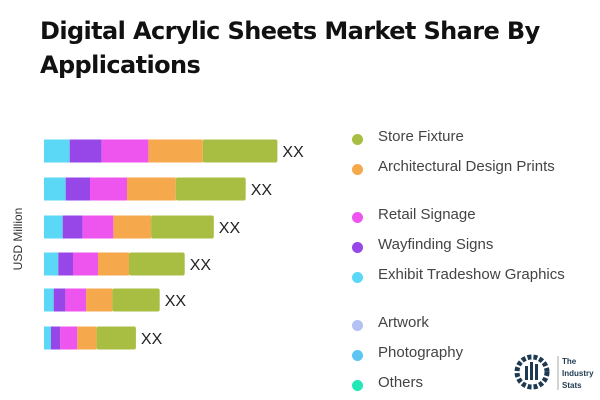 The height and width of the screenshot is (400, 600). I want to click on svg-text: The, so click(569, 361).